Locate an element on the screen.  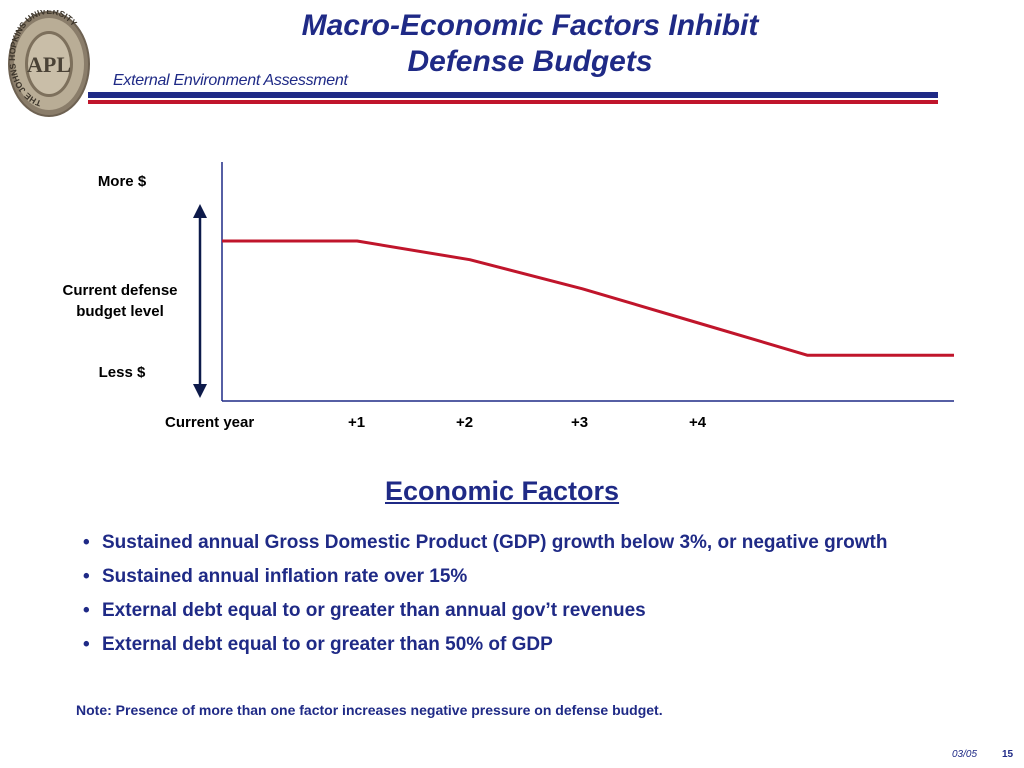
x-tick-current-year: Current year is located at coordinates (210, 422).